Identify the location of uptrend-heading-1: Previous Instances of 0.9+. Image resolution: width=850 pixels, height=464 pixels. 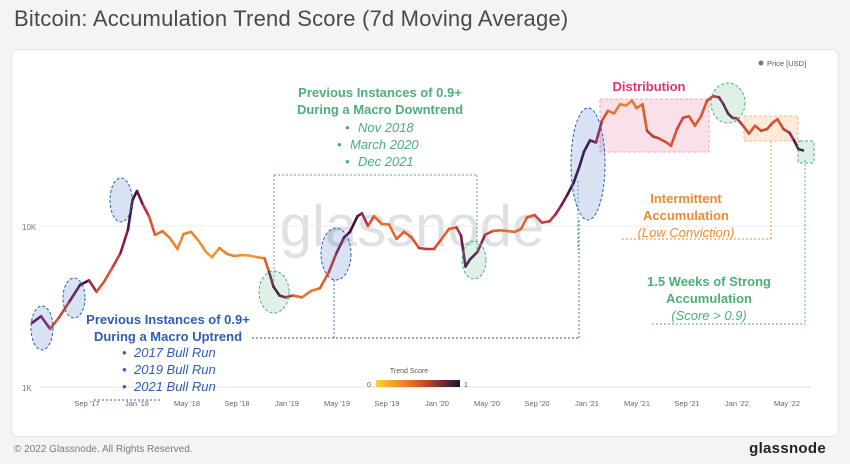
(168, 319).